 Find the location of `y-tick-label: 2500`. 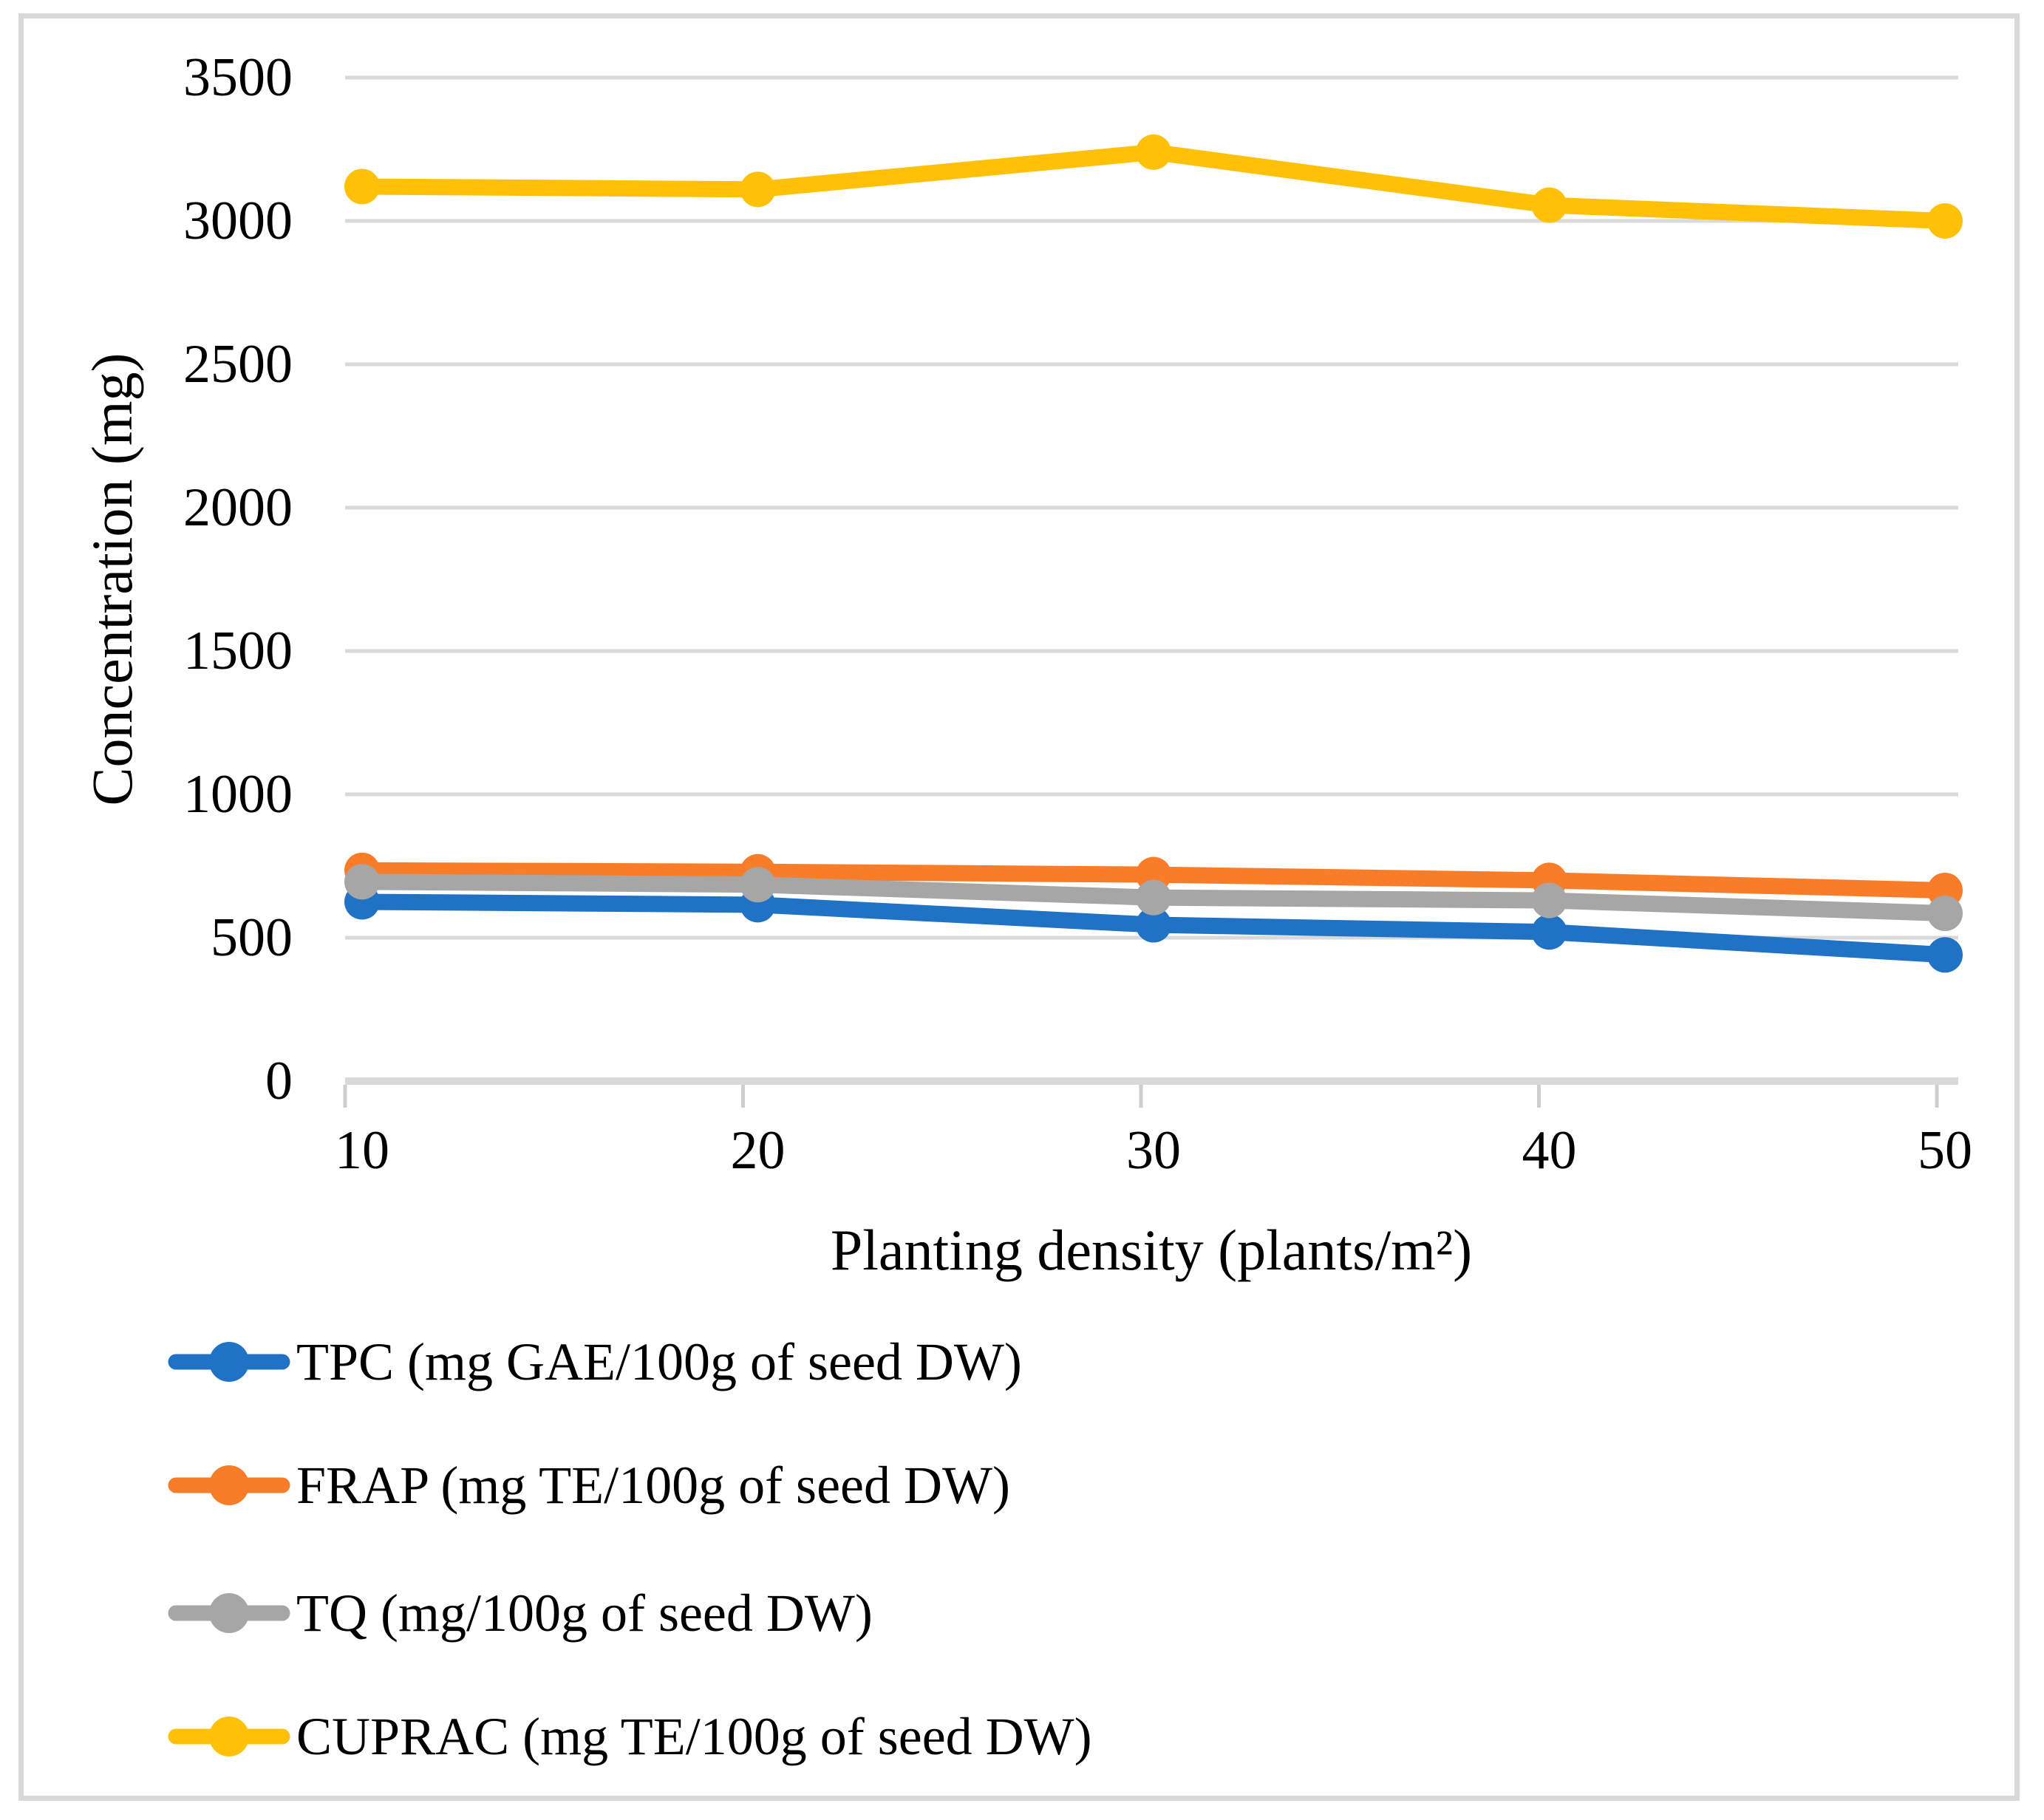

y-tick-label: 2500 is located at coordinates (238, 364).